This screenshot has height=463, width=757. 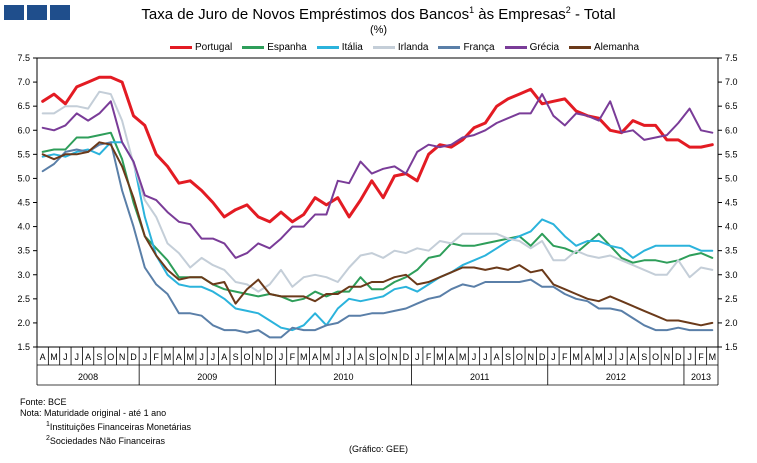 I want to click on y-tick-label-right: 3.0, so click(x=731, y=275).